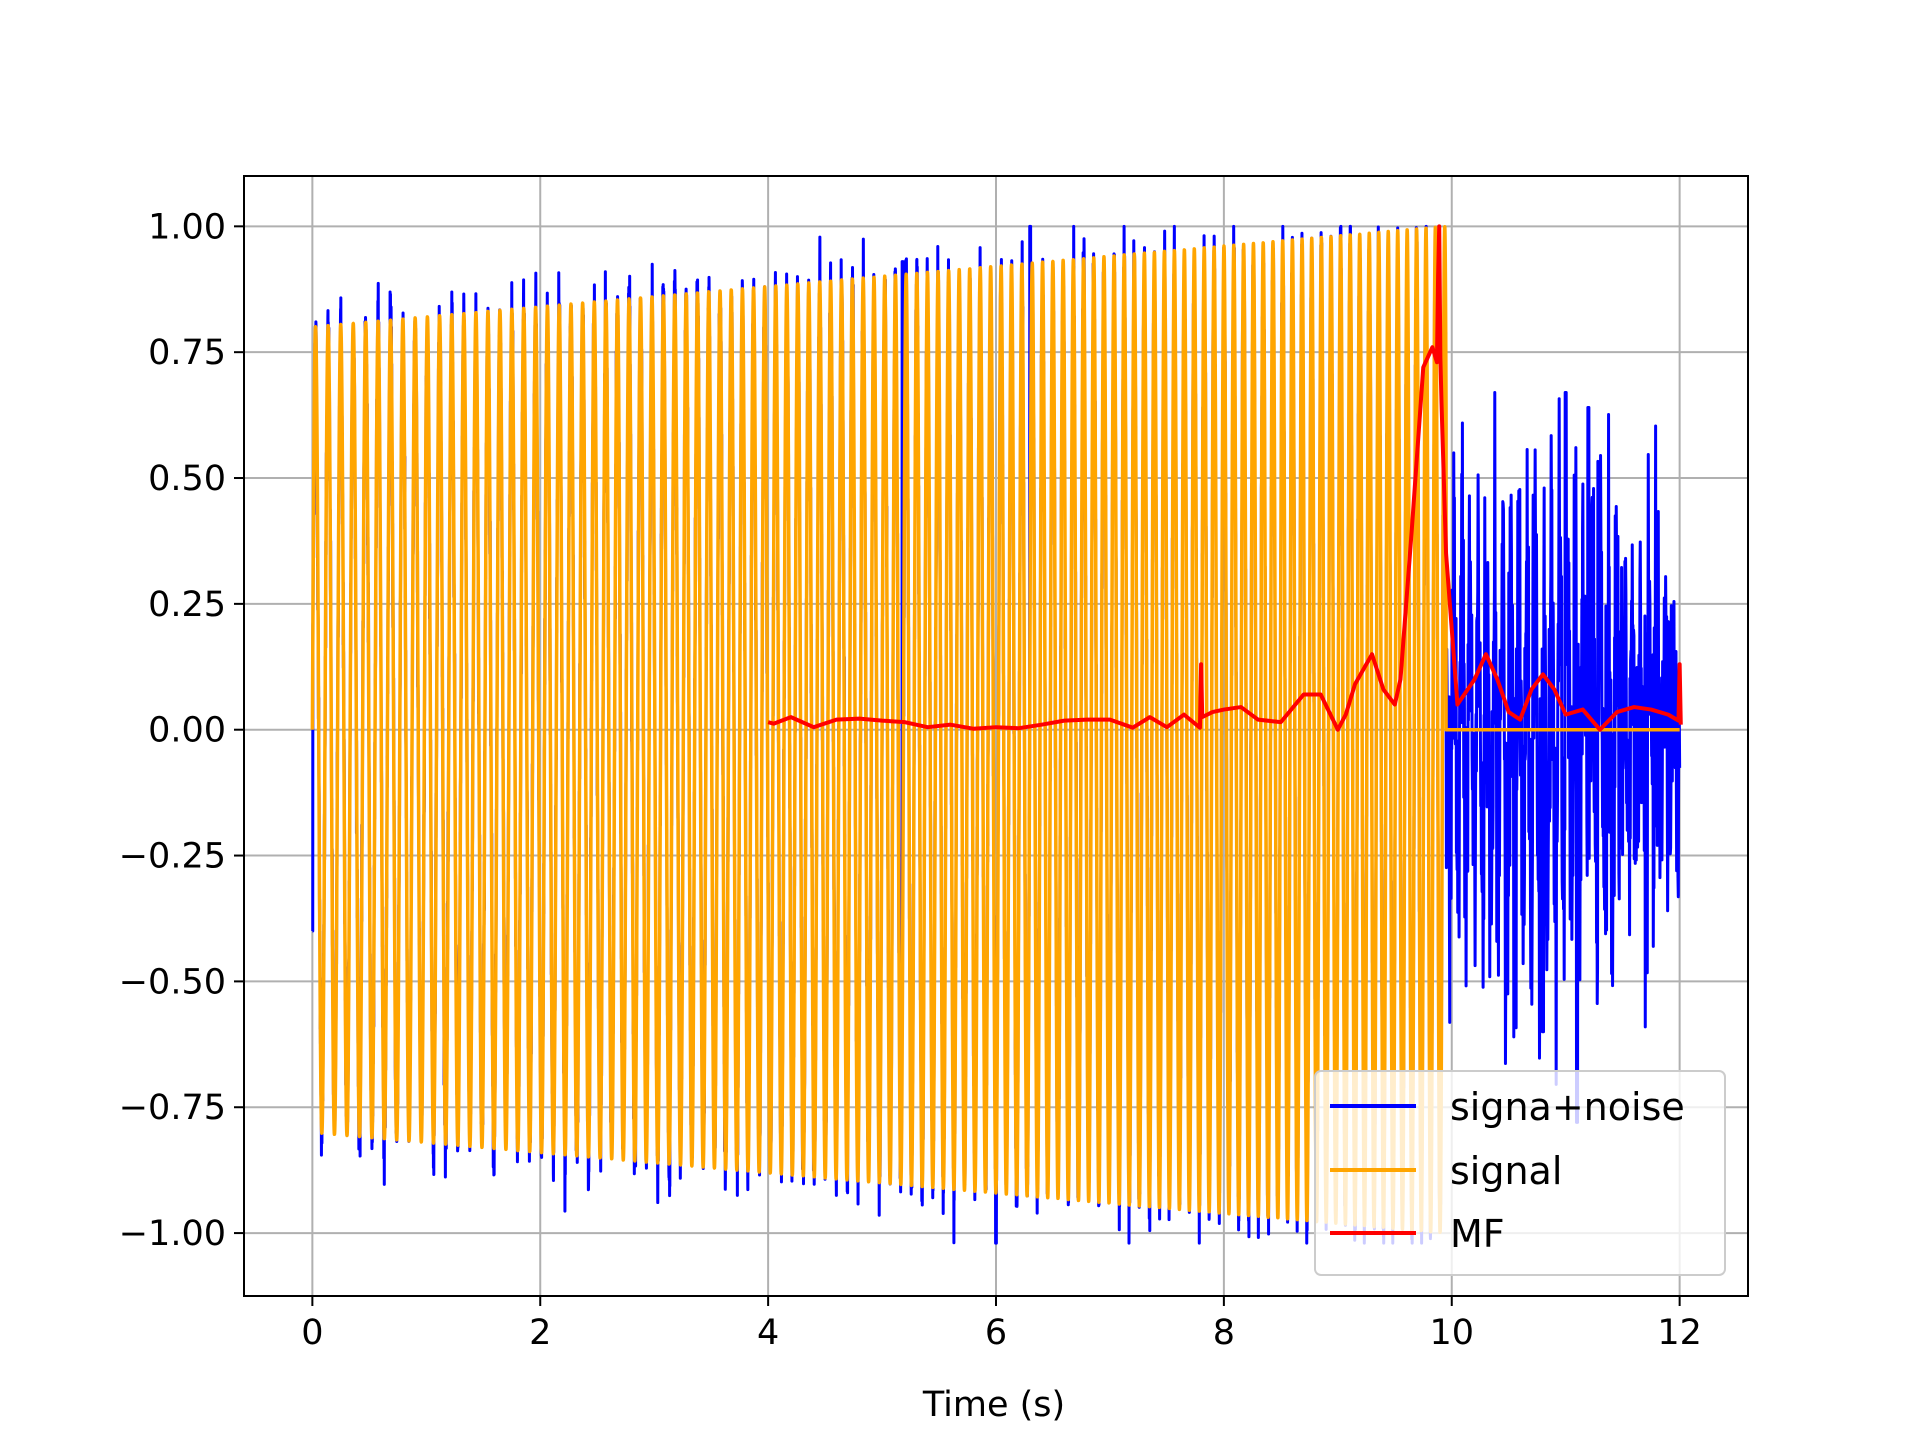 The image size is (1920, 1440). I want to click on legend: signa+noise signal MF, so click(1520, 1173).